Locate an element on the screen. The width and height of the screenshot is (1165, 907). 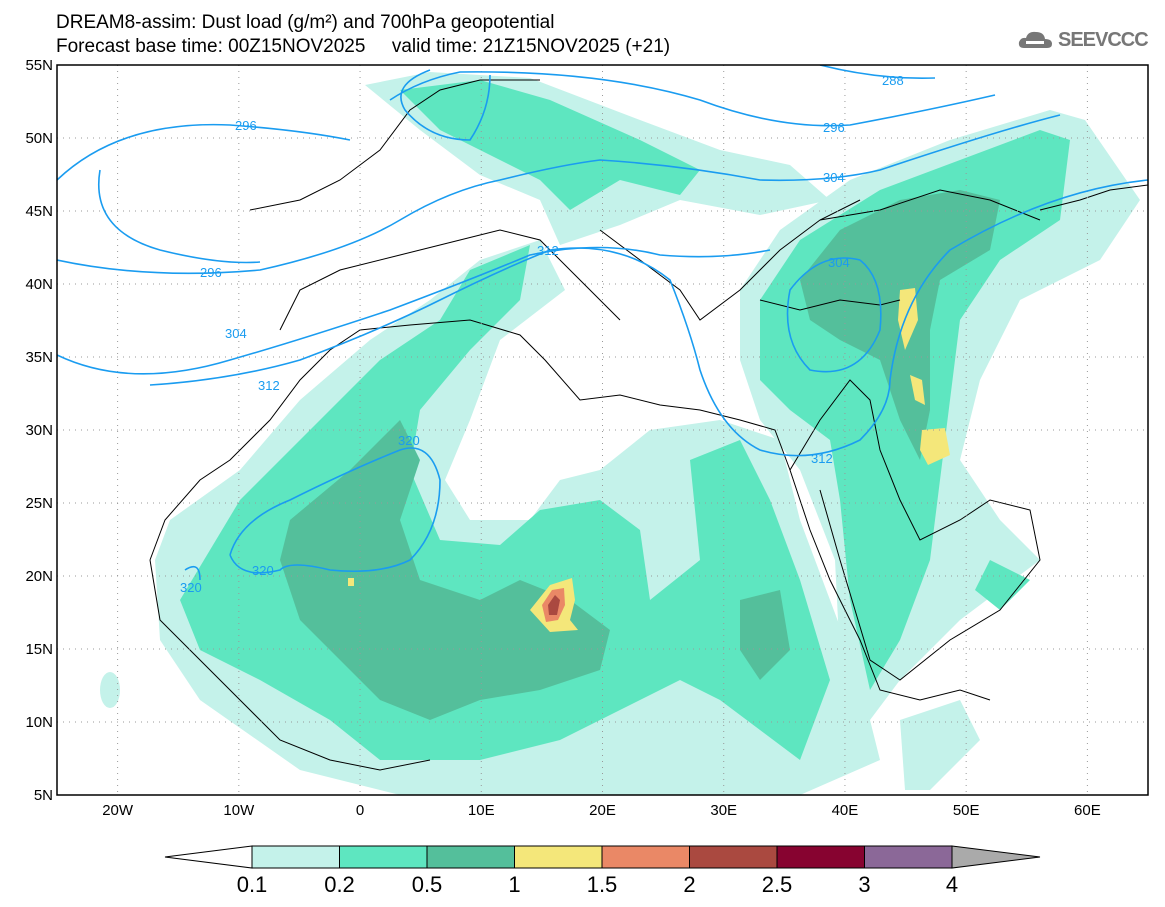
colorbar-tick-label: 1.5 is located at coordinates (602, 884).